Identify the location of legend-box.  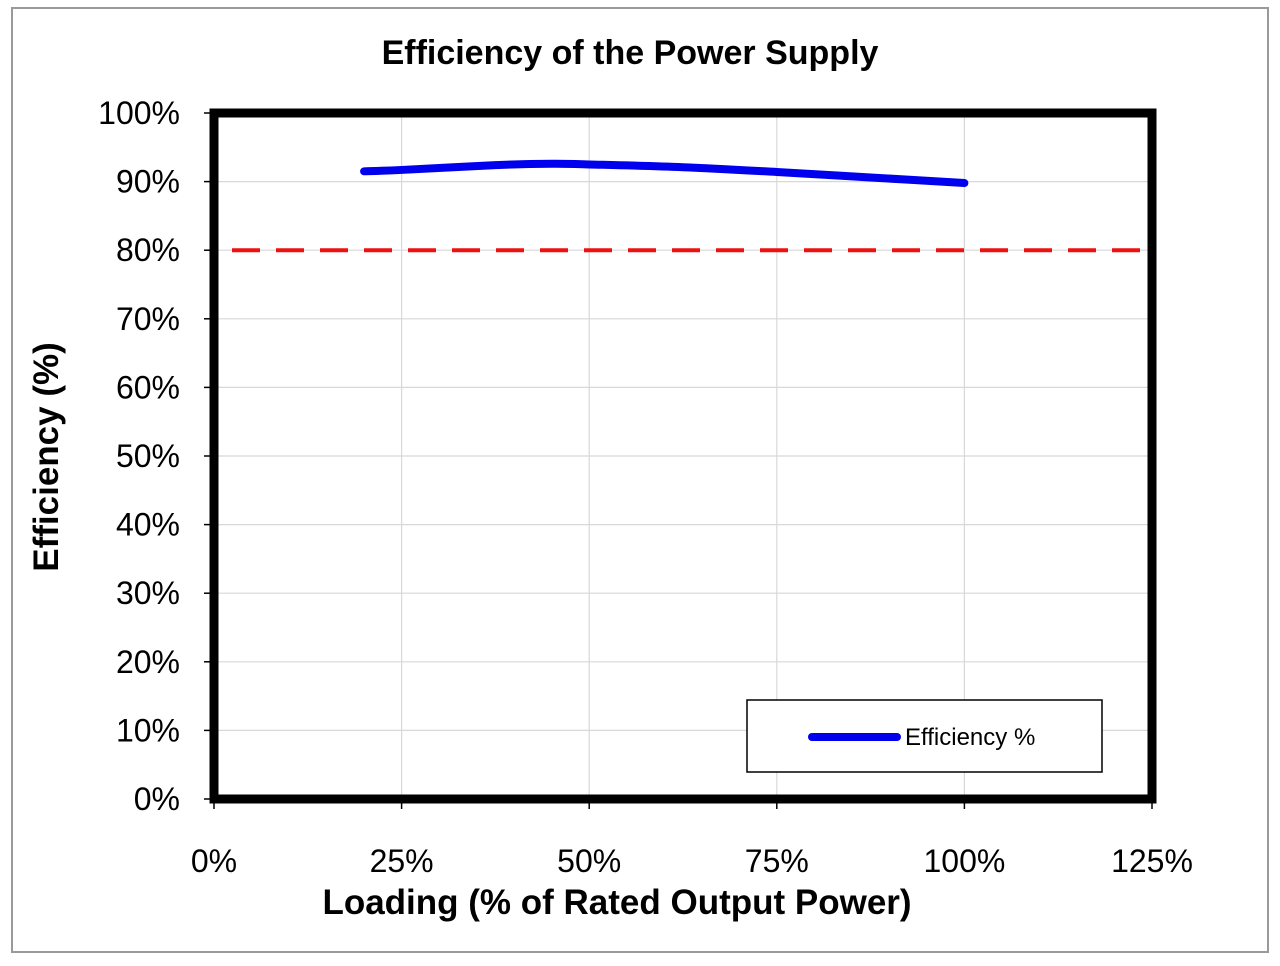
(924, 736).